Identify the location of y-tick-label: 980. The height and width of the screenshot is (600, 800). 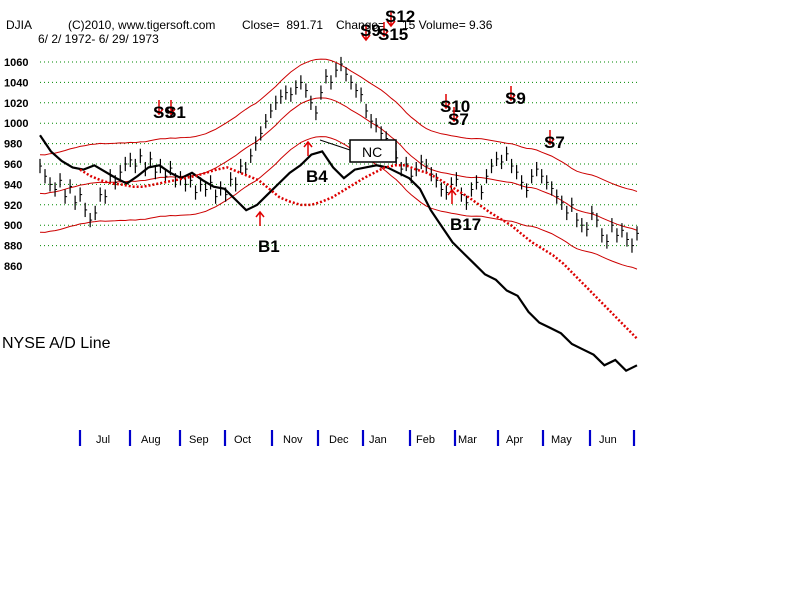
(13, 145).